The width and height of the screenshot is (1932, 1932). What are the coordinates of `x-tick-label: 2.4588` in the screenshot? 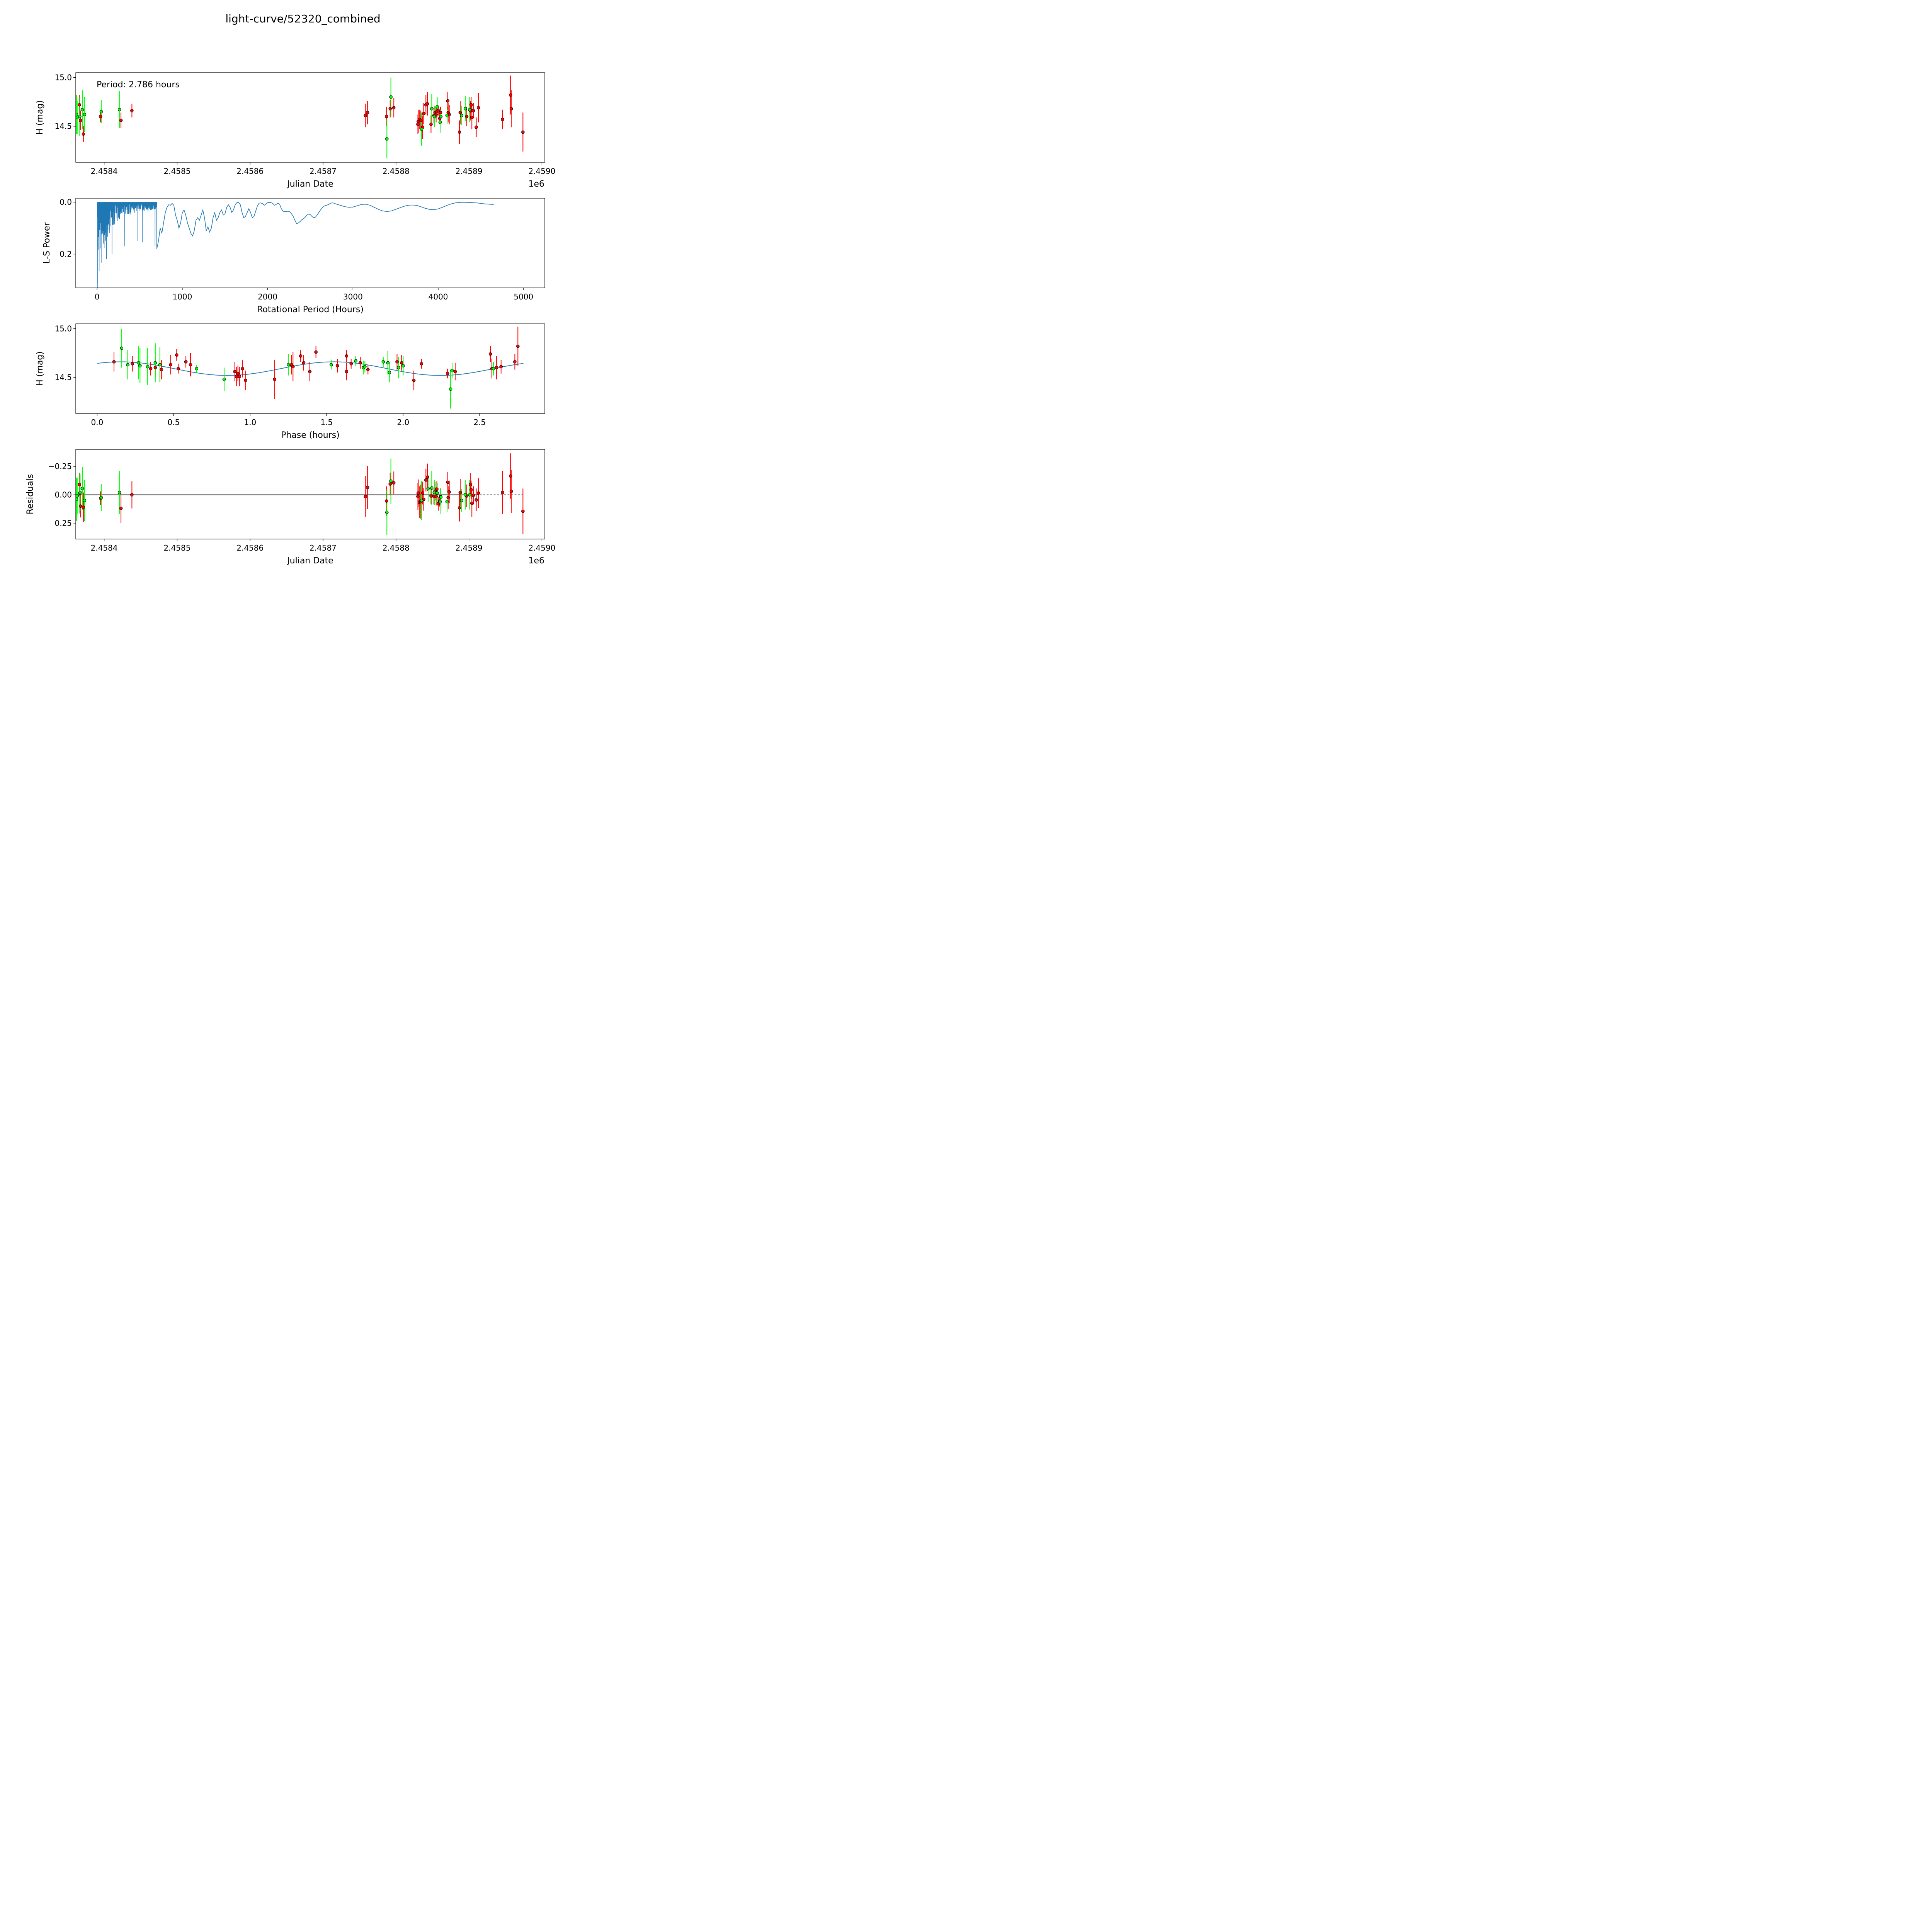 It's located at (396, 171).